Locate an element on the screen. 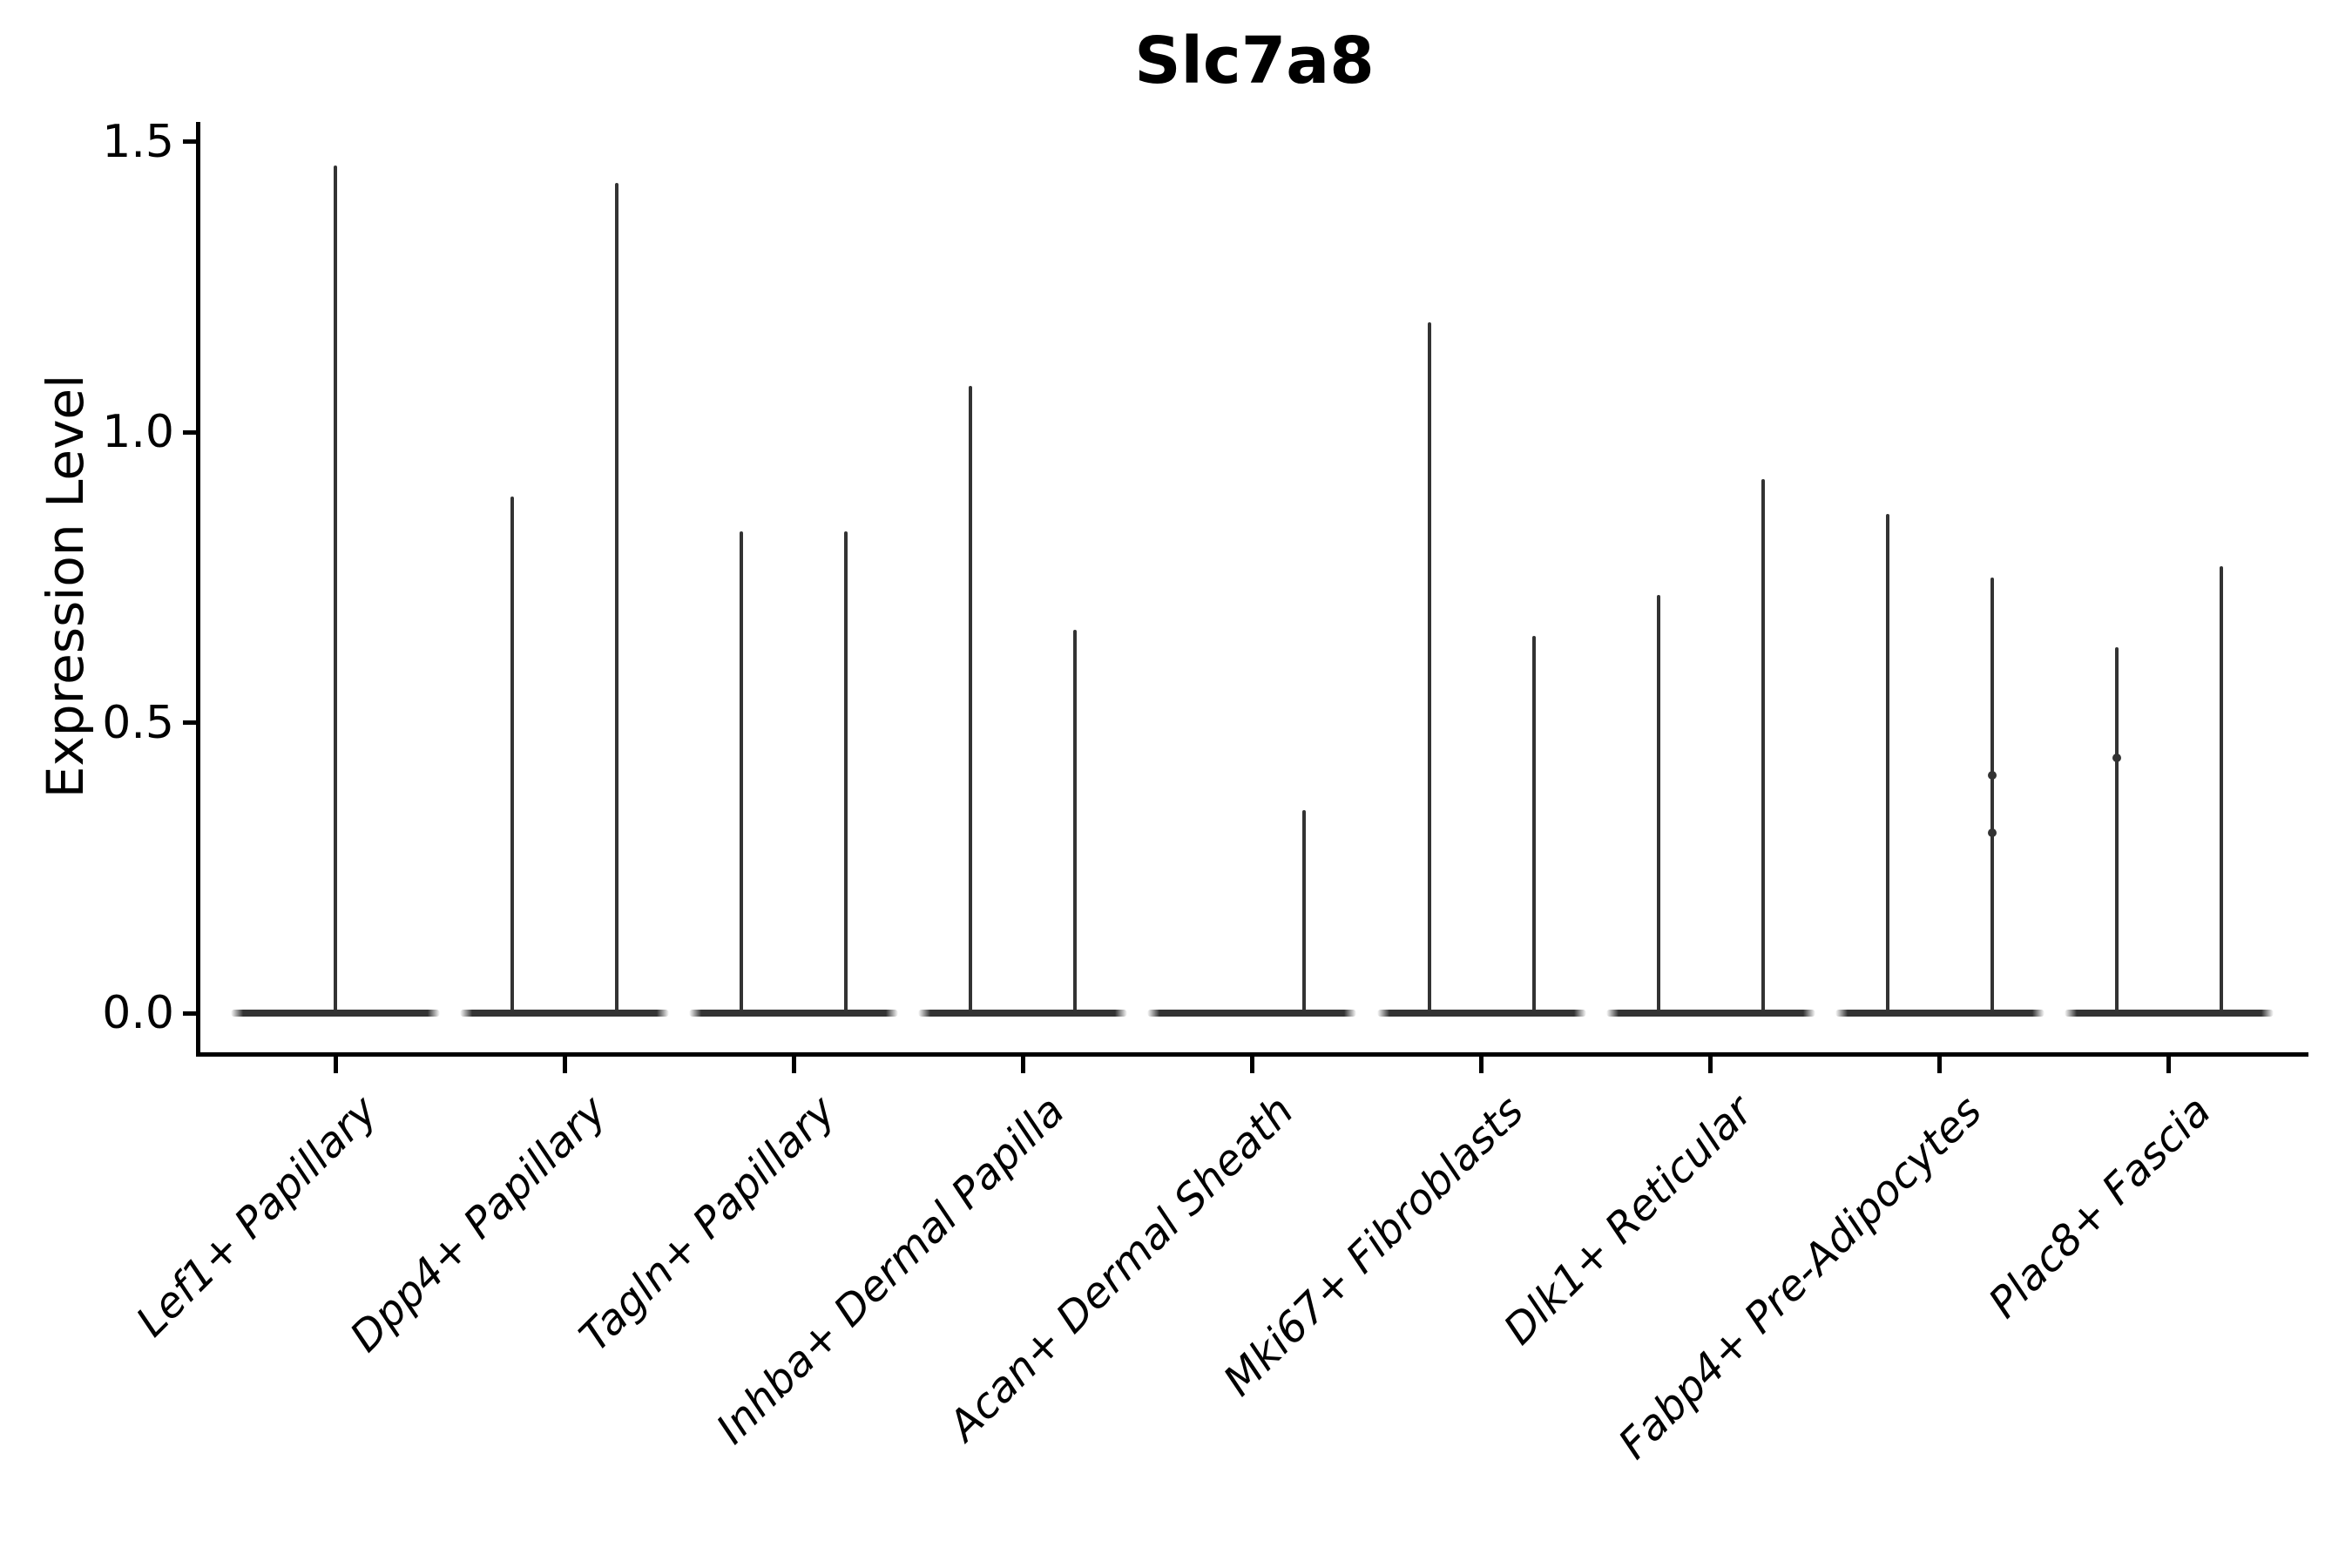 Image resolution: width=2352 pixels, height=1568 pixels. y-axis-spine is located at coordinates (198, 589).